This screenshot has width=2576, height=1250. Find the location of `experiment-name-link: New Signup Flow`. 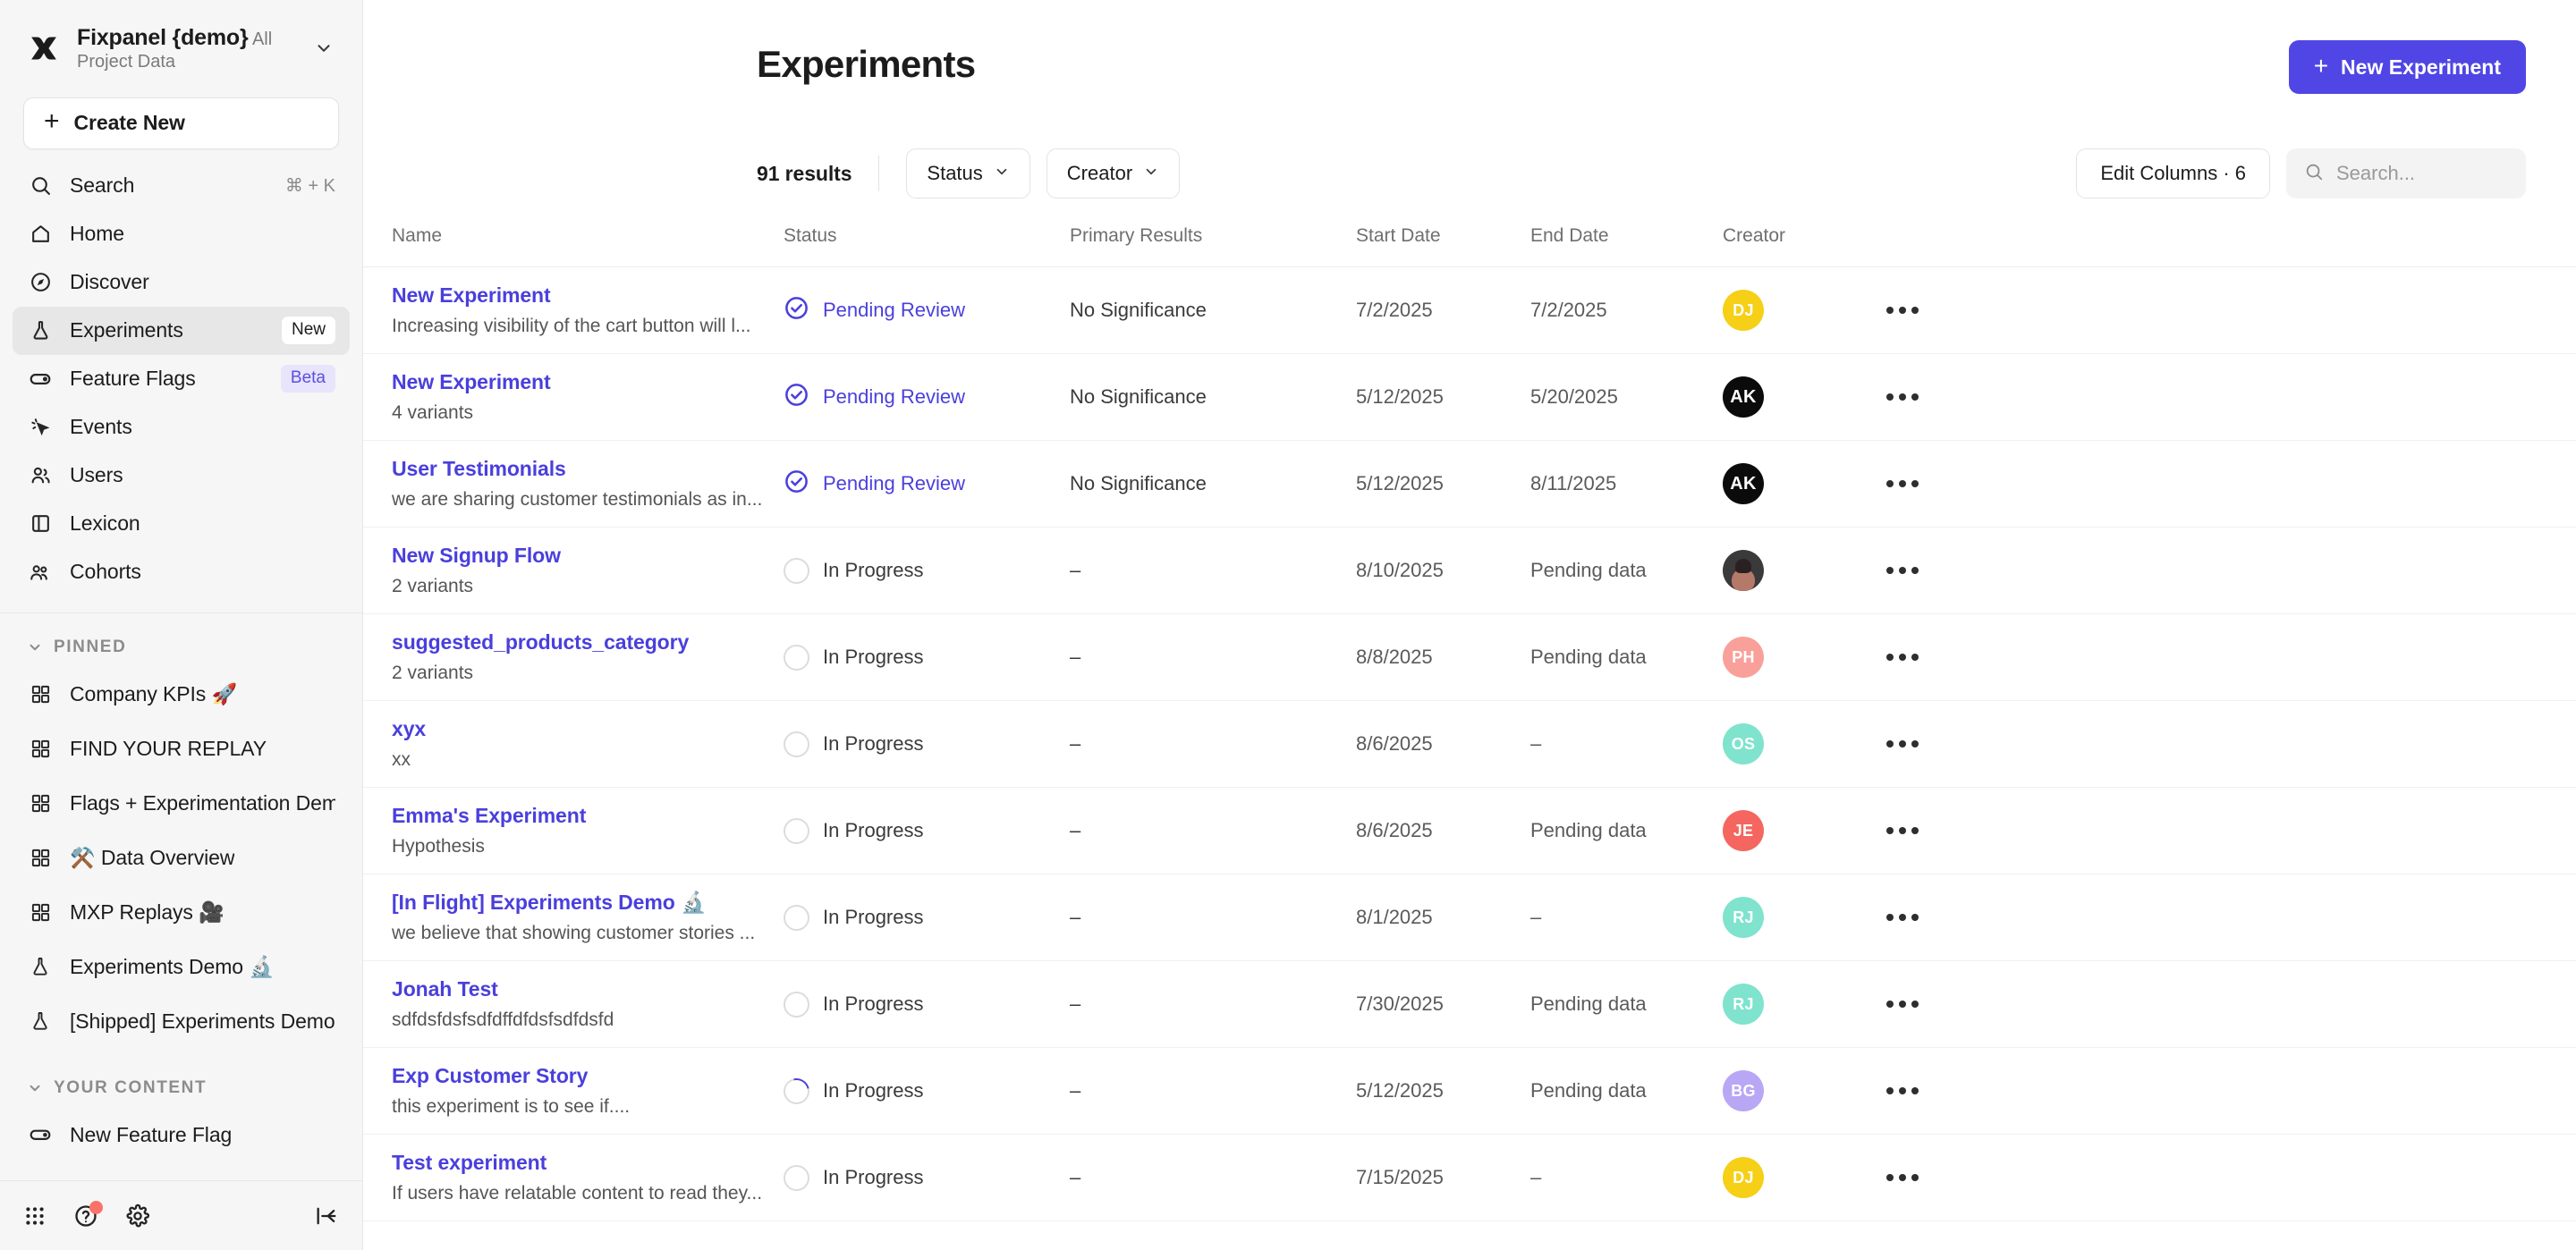

experiment-name-link: New Signup Flow is located at coordinates (476, 555).